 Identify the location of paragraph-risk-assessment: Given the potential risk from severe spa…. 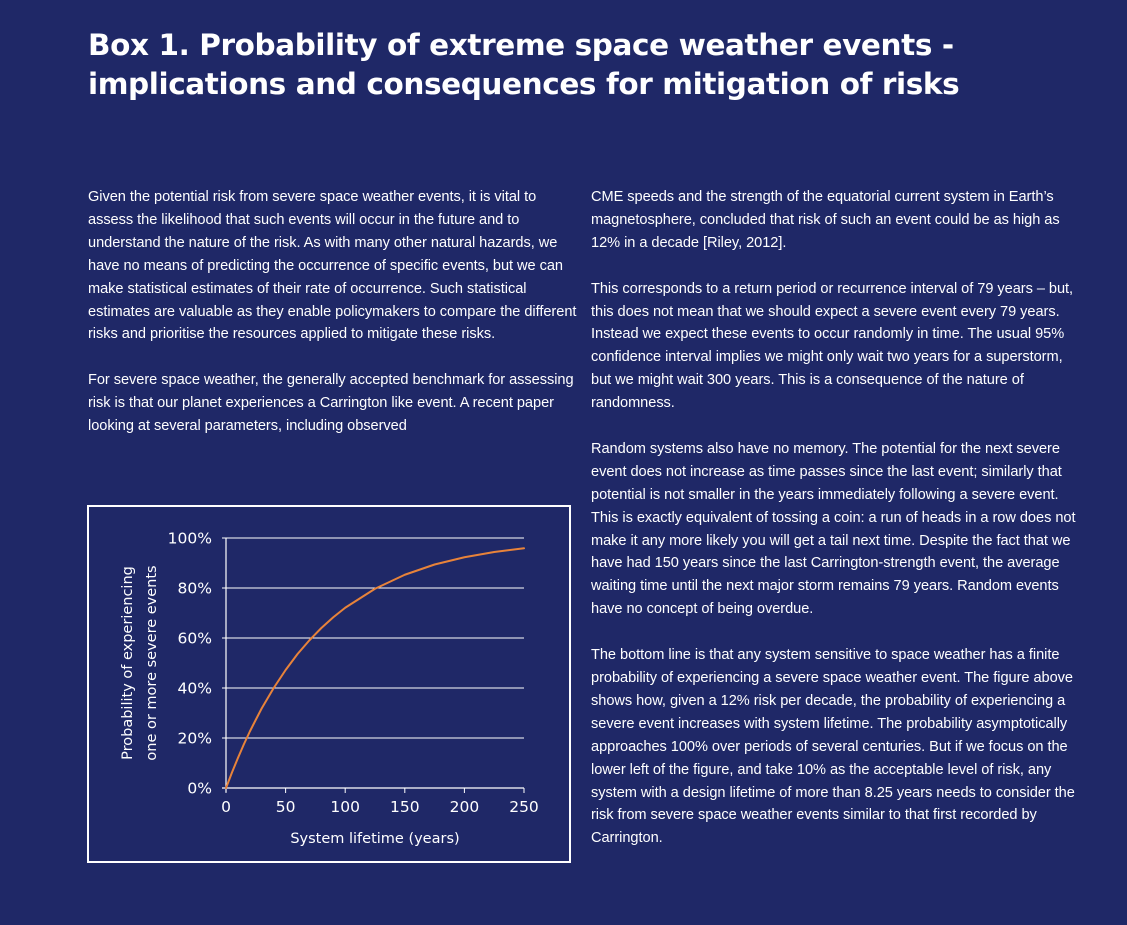
(332, 266).